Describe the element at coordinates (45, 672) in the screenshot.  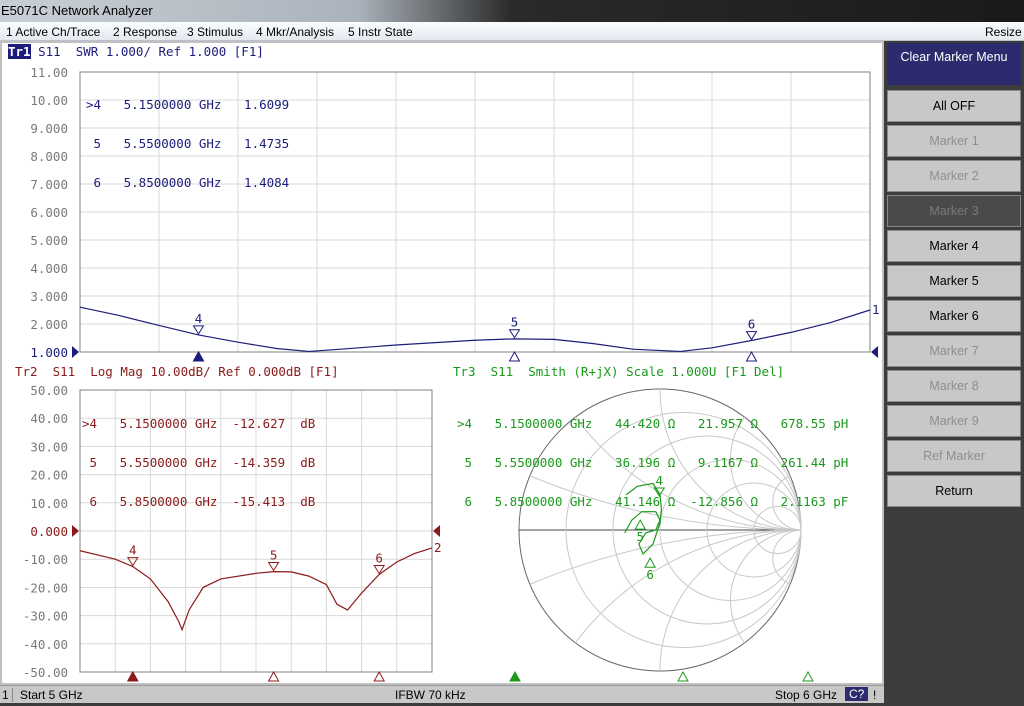
I see `y-tick-label: -50.00` at that location.